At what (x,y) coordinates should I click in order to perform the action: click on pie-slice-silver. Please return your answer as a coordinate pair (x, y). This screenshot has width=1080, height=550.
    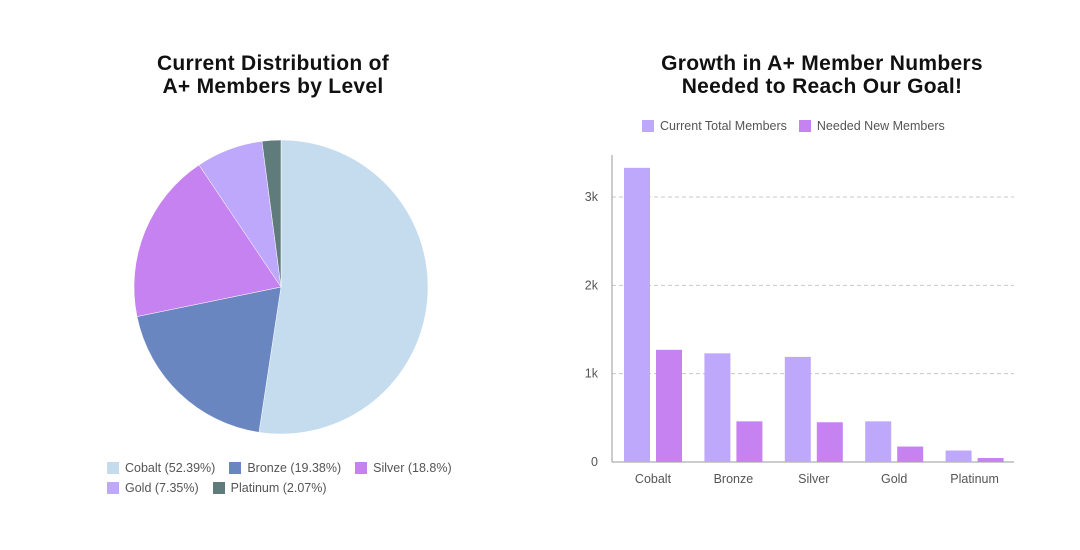
    Looking at the image, I should click on (207, 240).